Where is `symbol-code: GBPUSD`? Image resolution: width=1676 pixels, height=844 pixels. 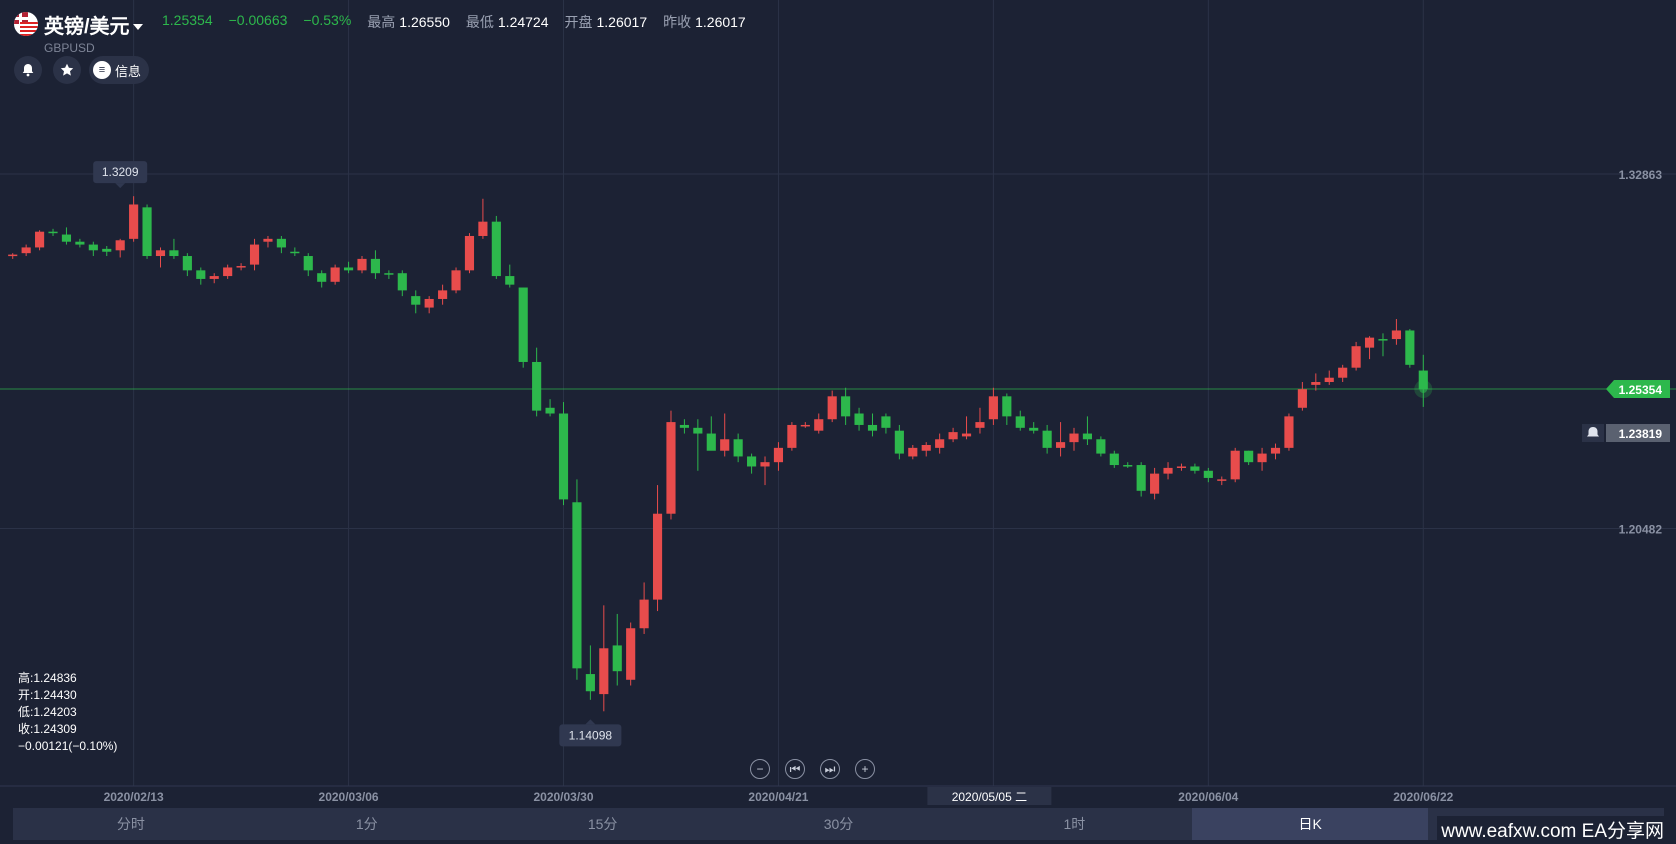
symbol-code: GBPUSD is located at coordinates (69, 48).